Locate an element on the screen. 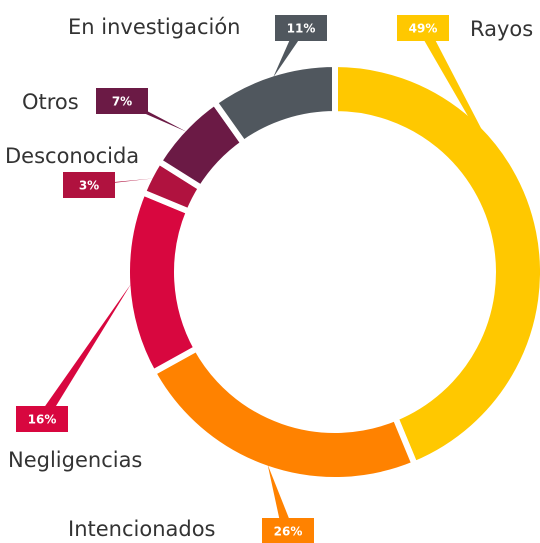 This screenshot has height=543, width=540. category-label: Rayos is located at coordinates (501, 29).